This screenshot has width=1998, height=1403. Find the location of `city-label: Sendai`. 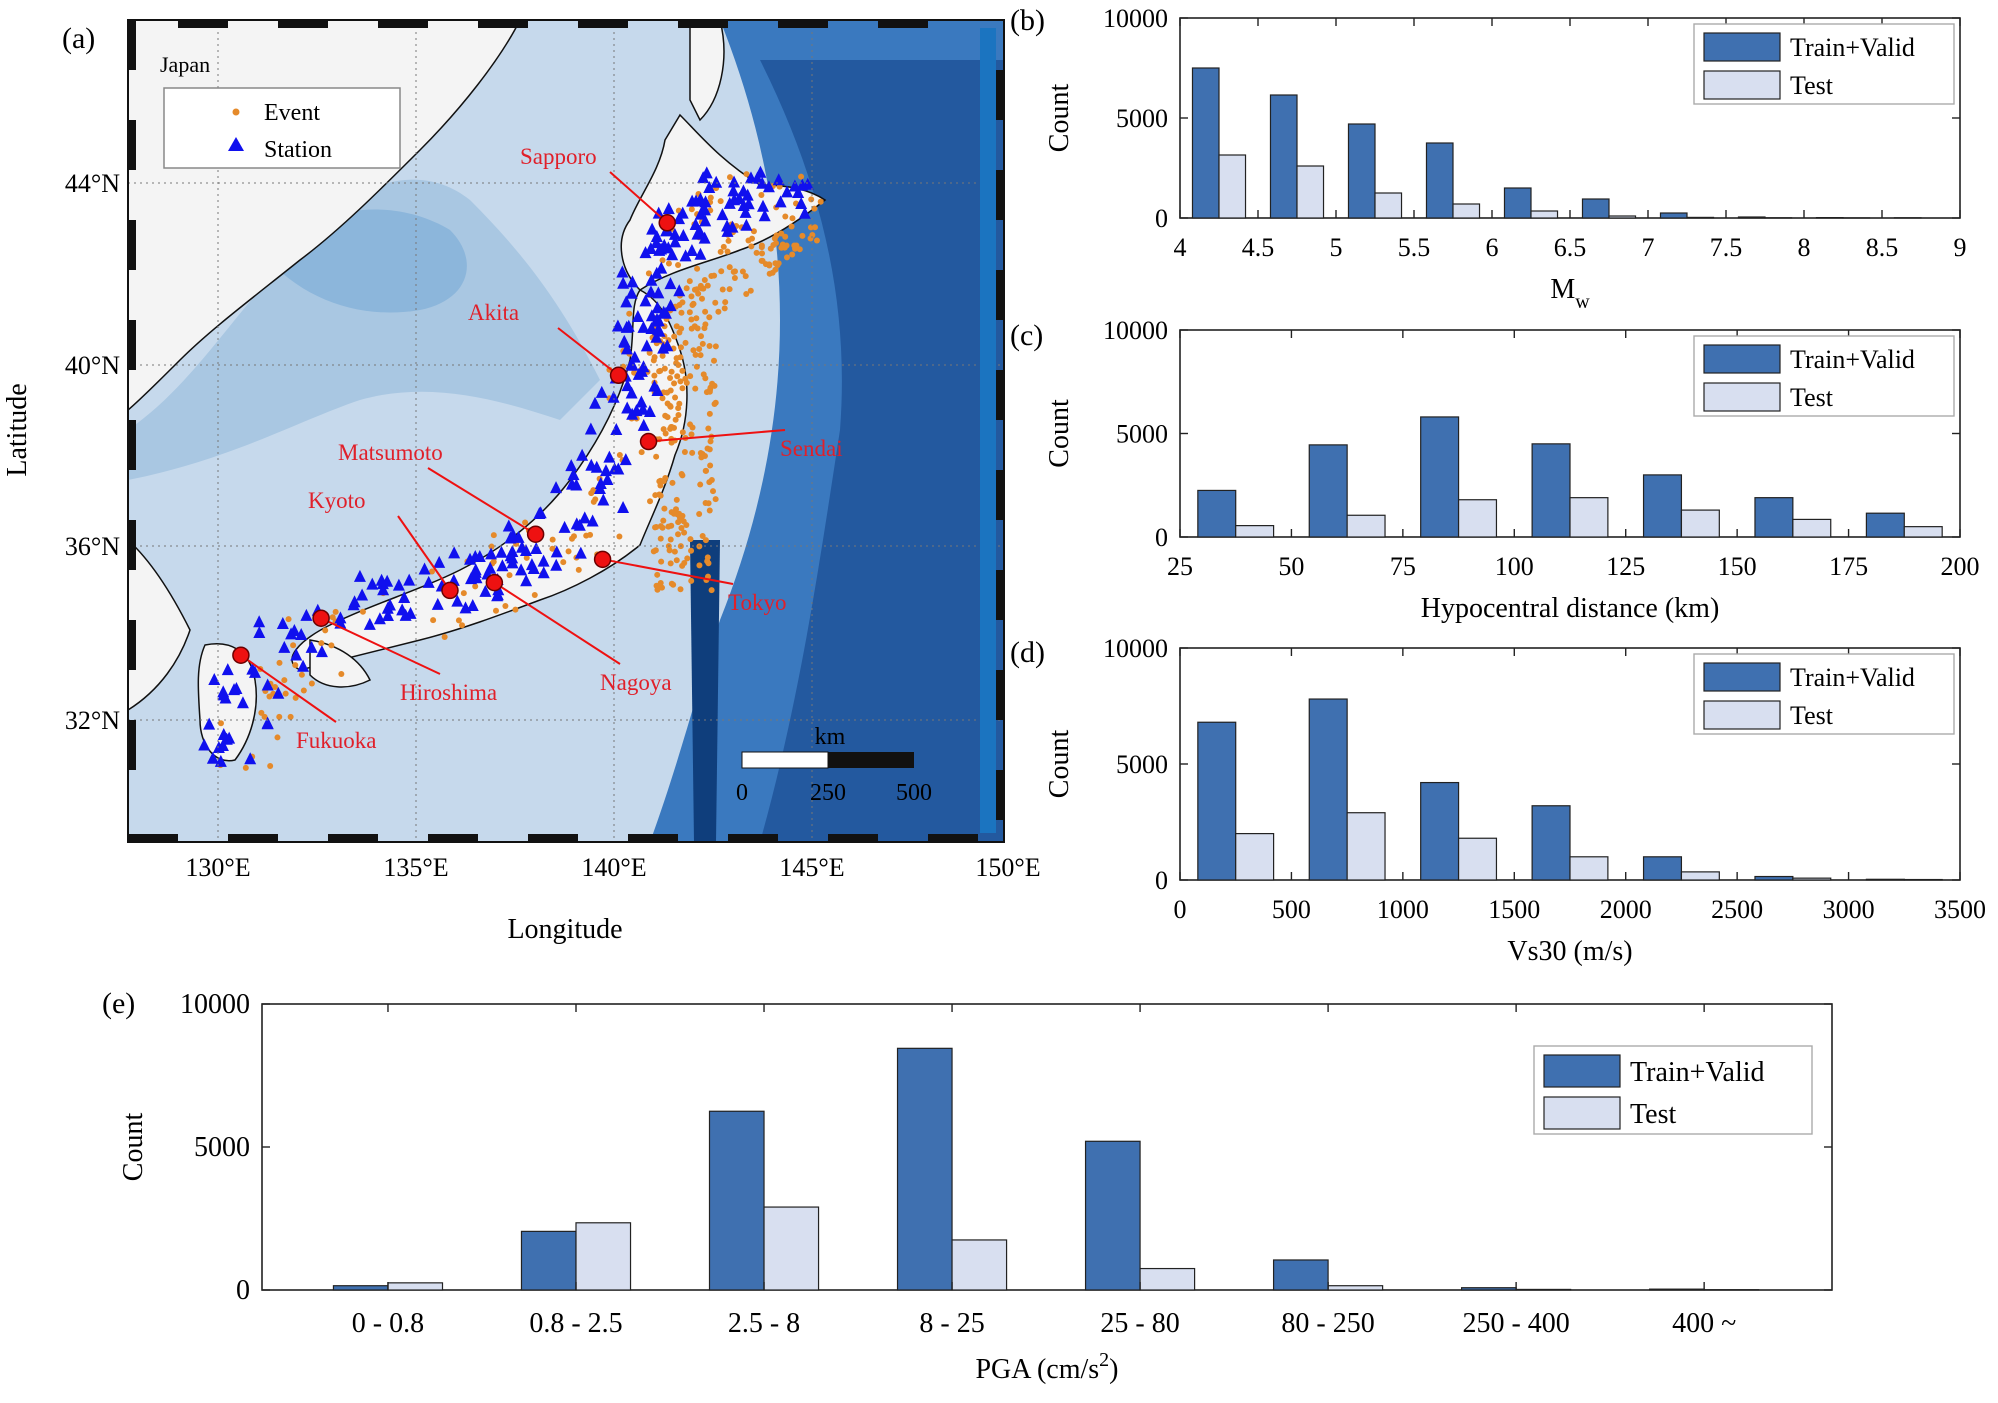

city-label: Sendai is located at coordinates (811, 448).